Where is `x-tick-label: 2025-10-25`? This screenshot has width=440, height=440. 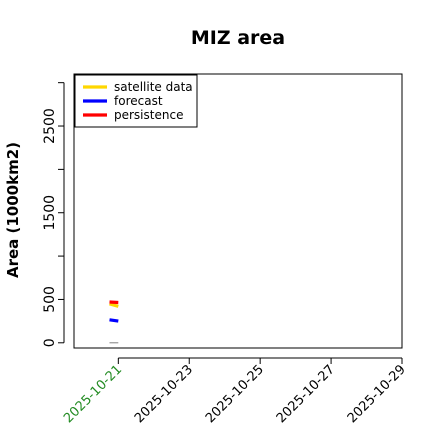
x-tick-label: 2025-10-25 is located at coordinates (235, 394).